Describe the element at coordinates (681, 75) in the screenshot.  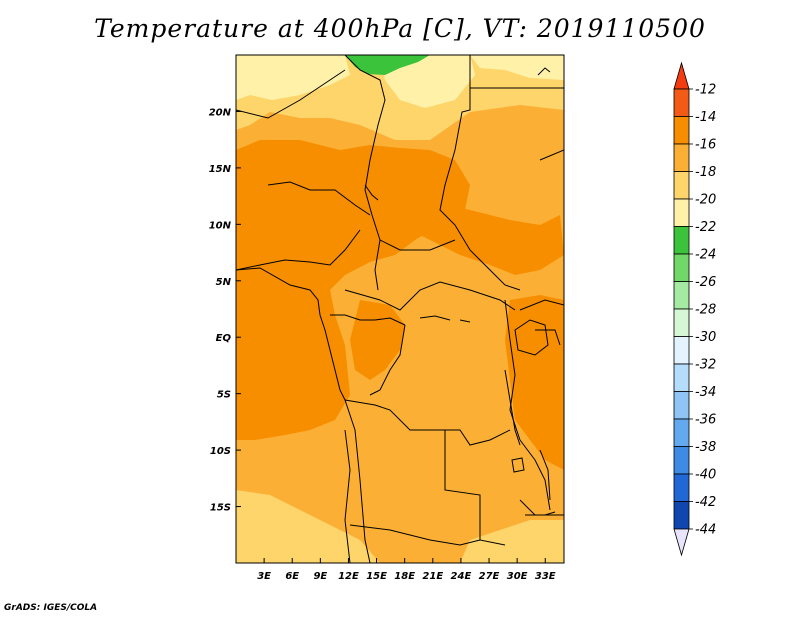
I see `colorbar-top-arrow` at that location.